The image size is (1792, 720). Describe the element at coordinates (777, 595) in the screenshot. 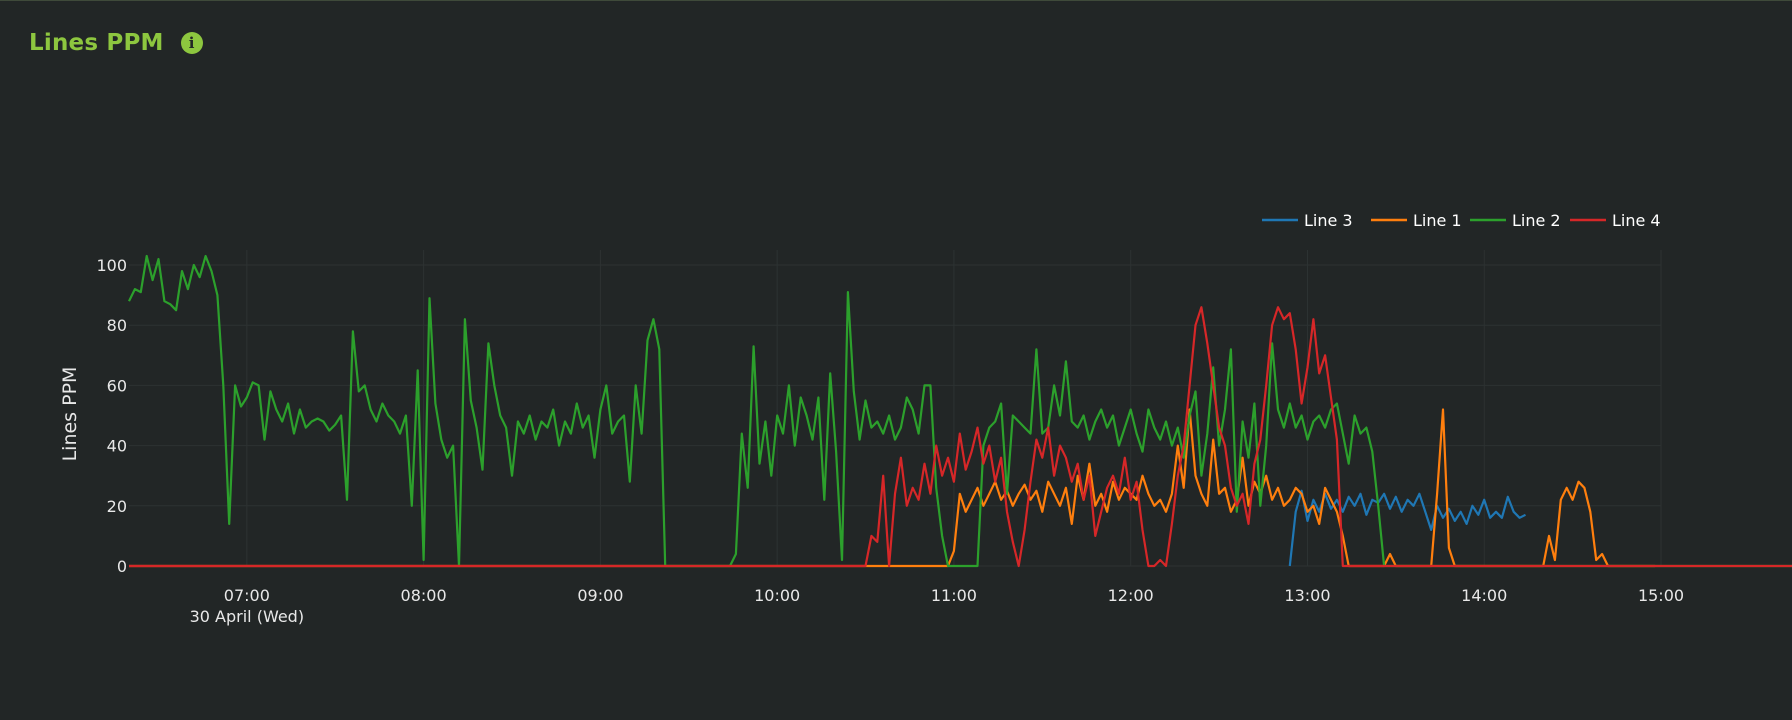

I see `x-tick-label: 10:00` at that location.